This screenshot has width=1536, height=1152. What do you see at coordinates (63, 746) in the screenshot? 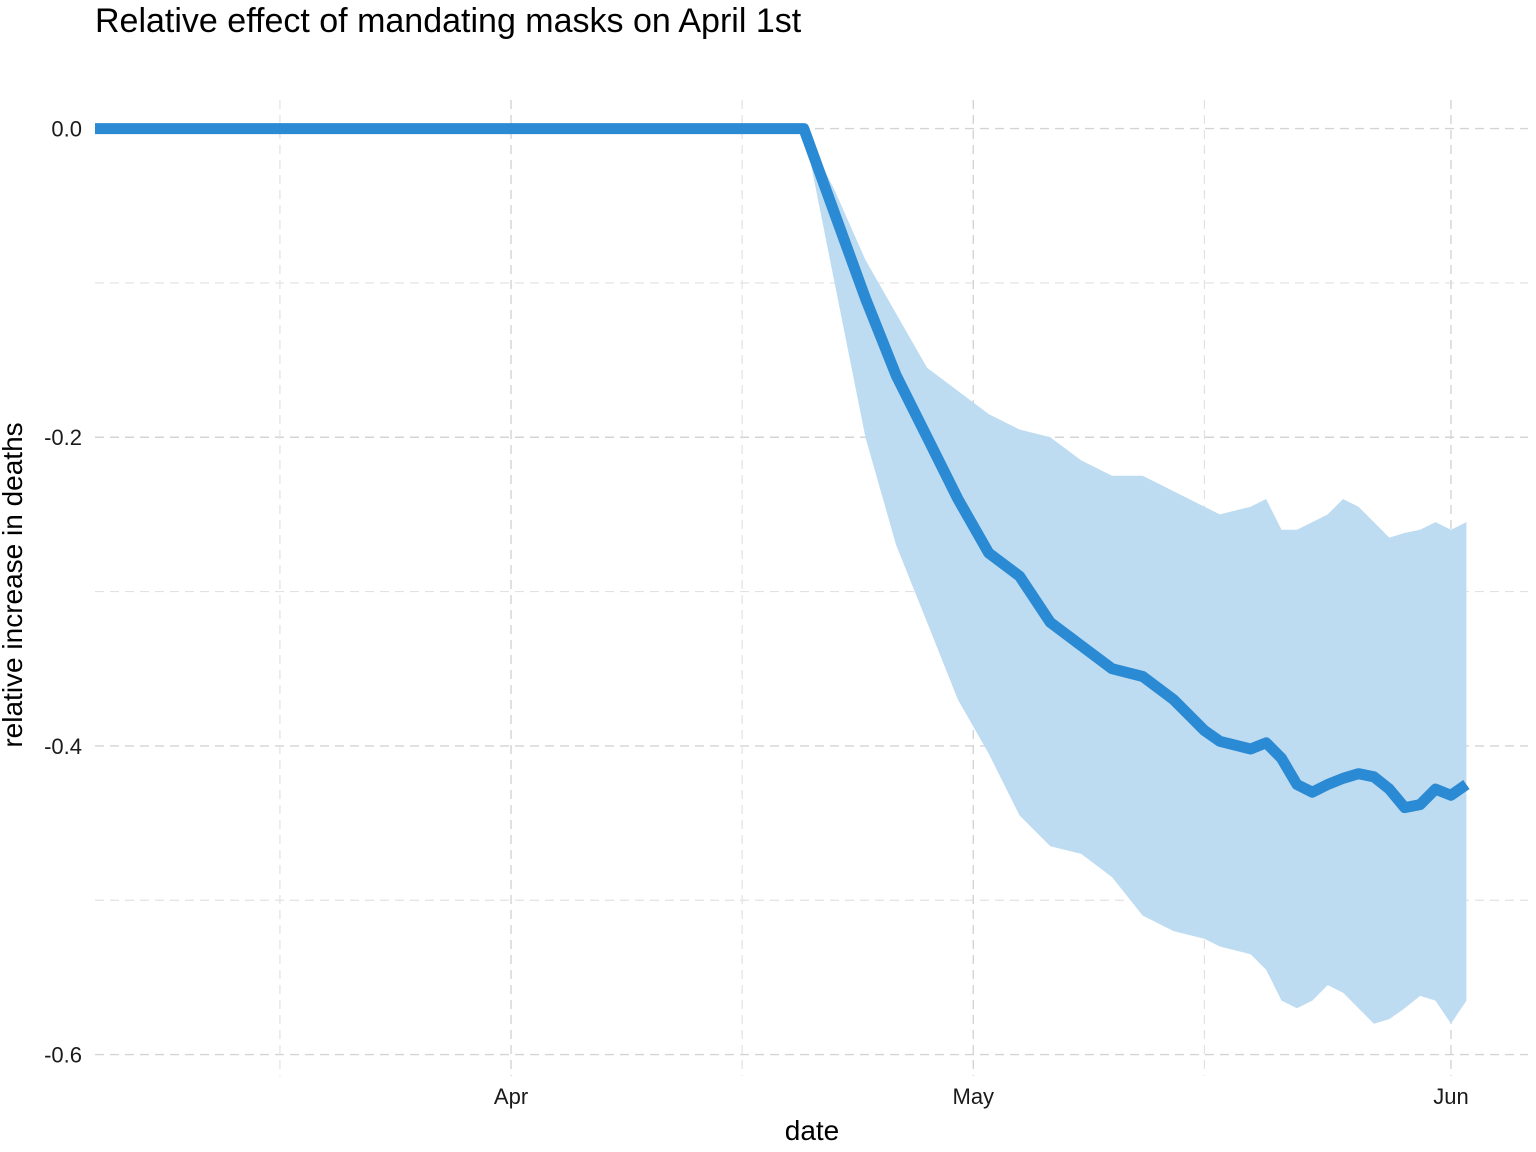
I see `y-tick-label: -0.4` at bounding box center [63, 746].